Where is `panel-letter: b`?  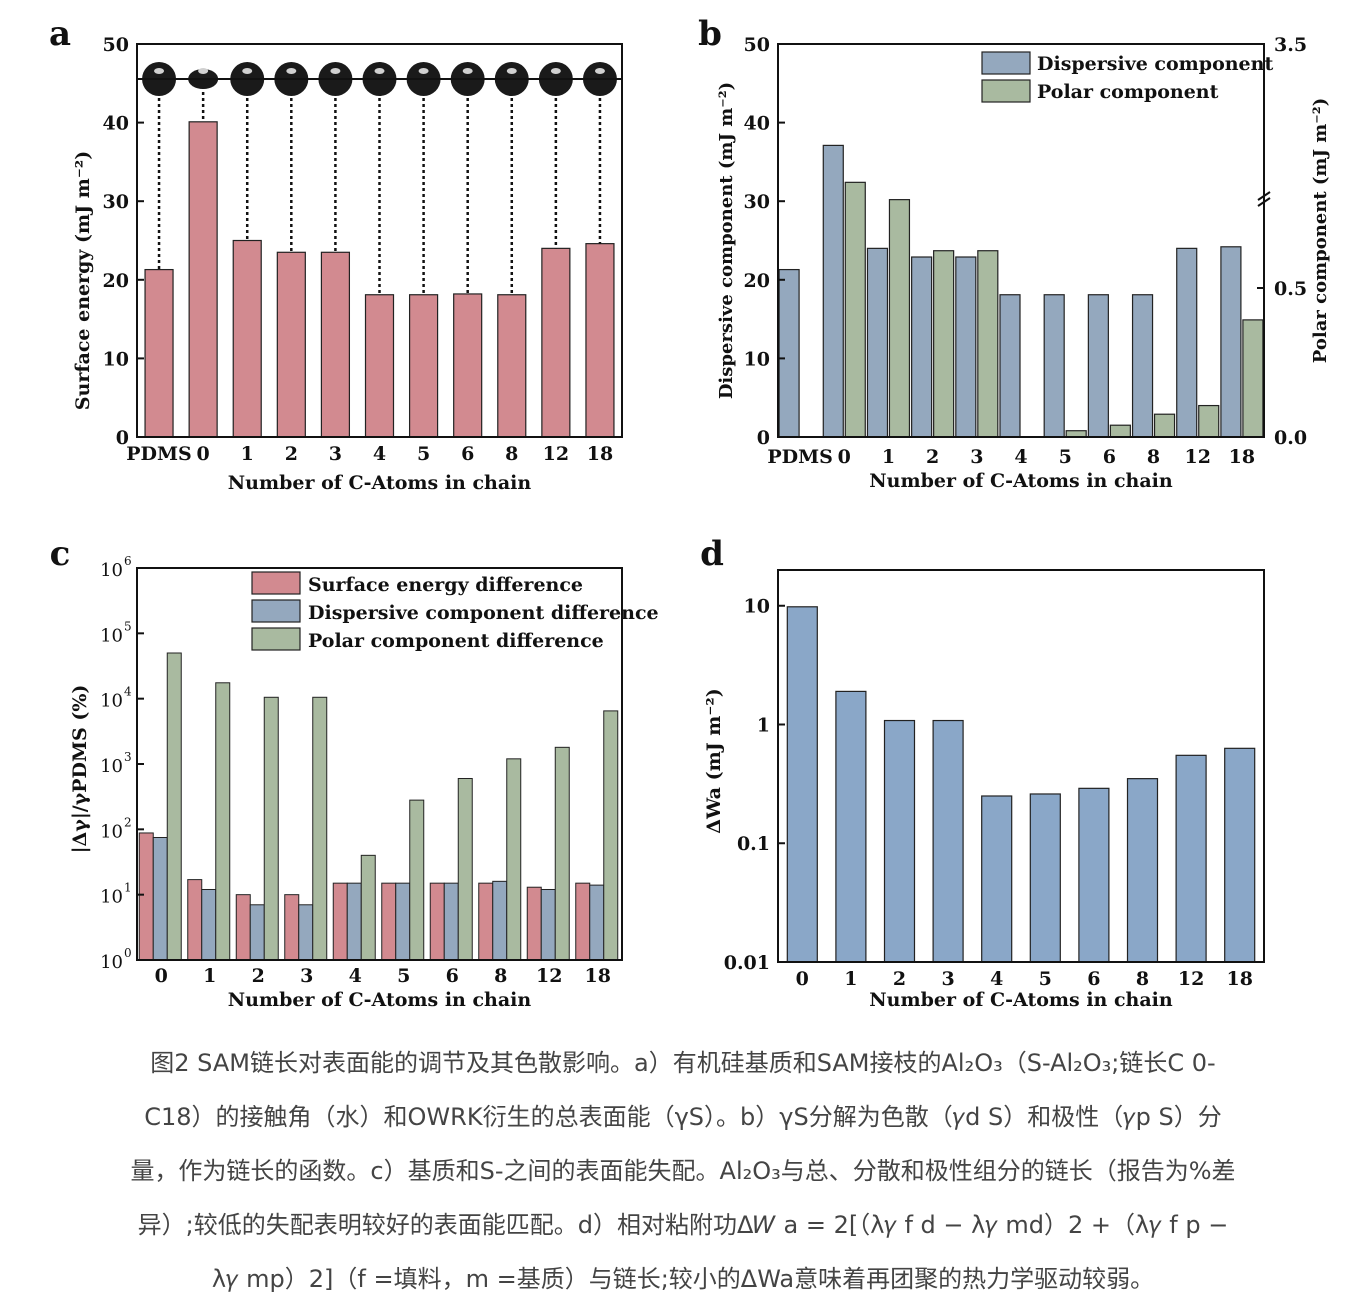 panel-letter: b is located at coordinates (710, 34).